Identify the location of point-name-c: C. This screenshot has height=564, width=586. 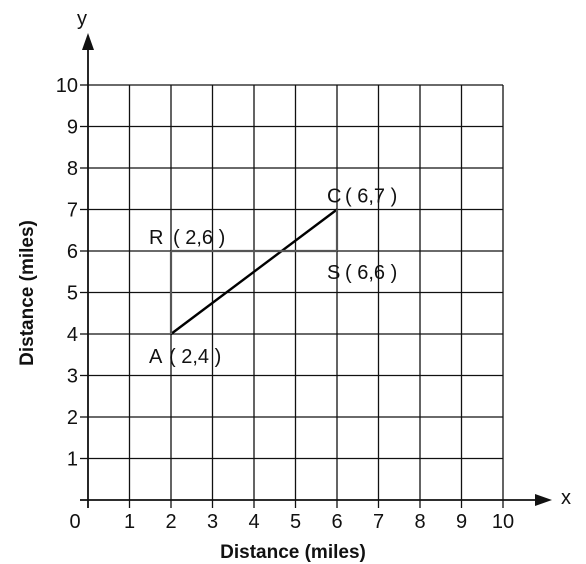
(334, 197).